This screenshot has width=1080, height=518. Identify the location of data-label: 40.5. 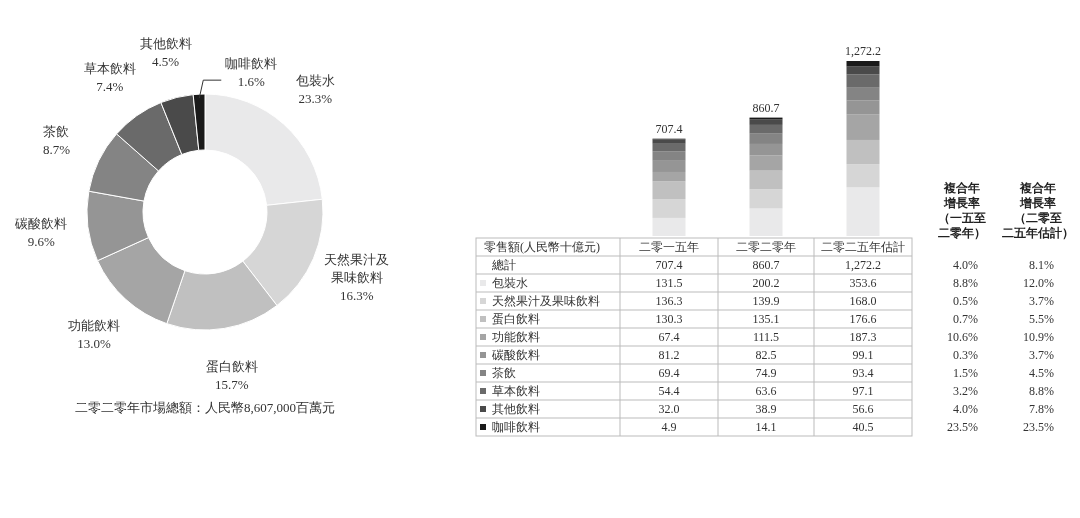
(863, 427).